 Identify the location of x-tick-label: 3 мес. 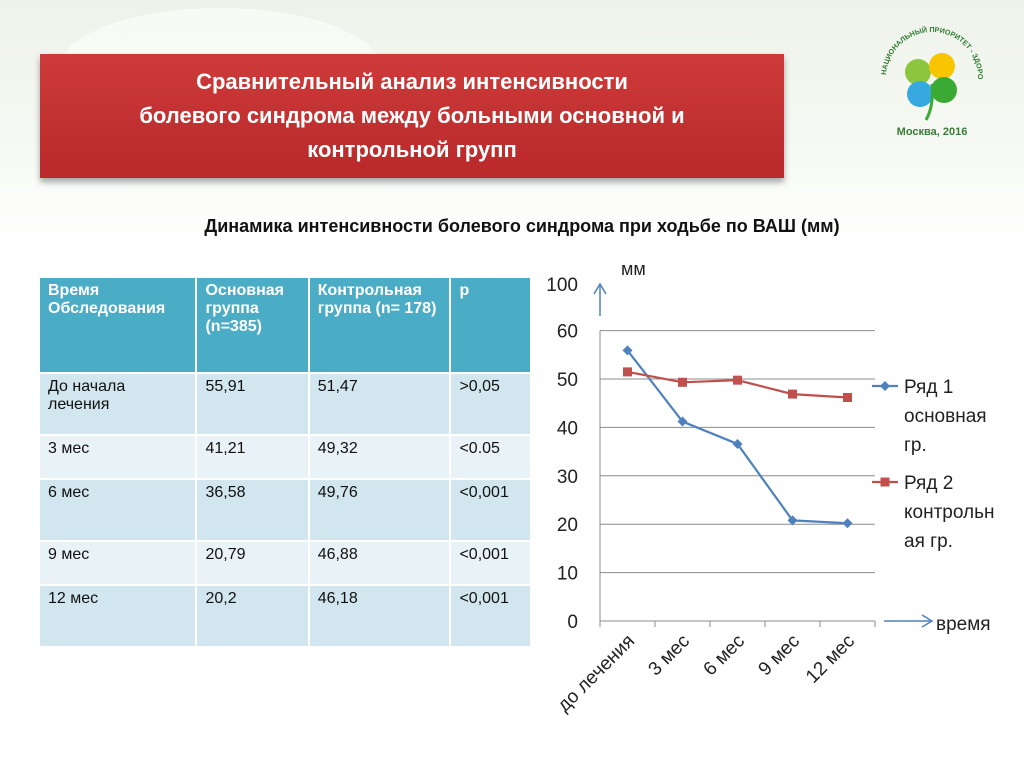
(669, 655).